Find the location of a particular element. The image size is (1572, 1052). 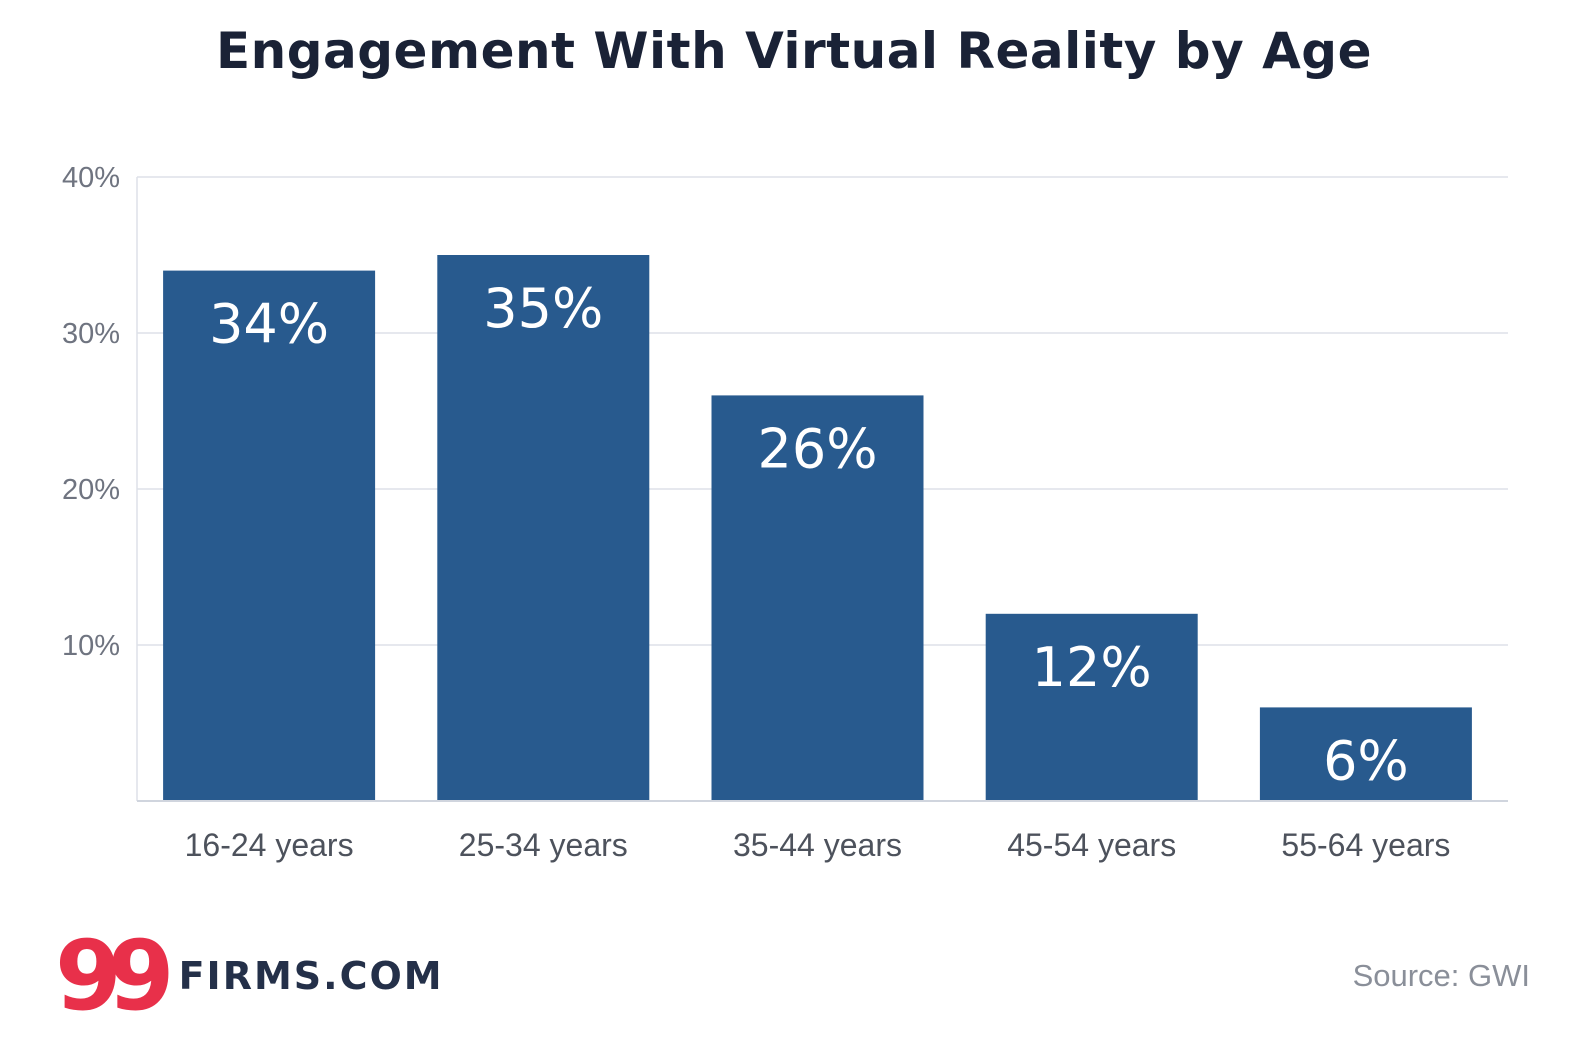

y-tick-label: 20% is located at coordinates (91, 490).